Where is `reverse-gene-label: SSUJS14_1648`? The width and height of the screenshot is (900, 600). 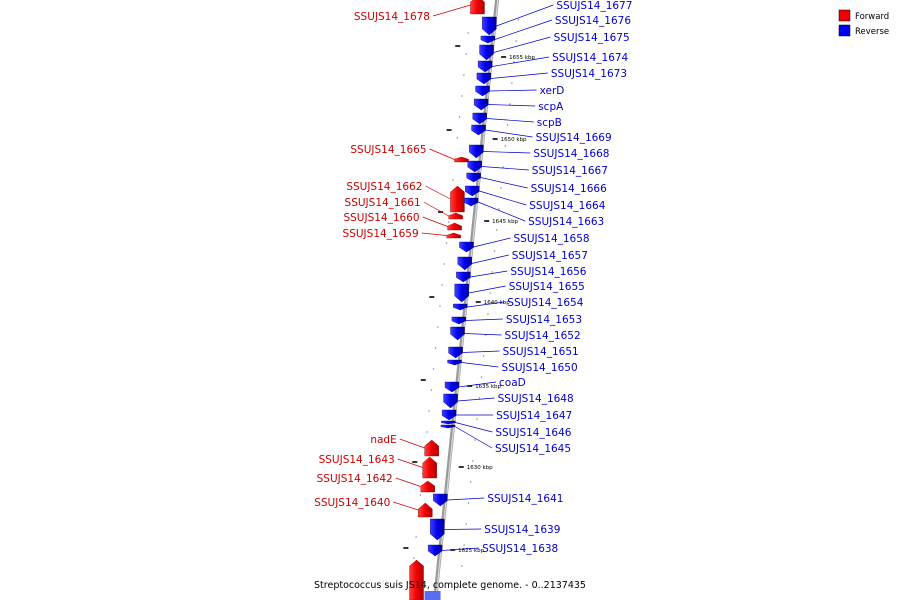 reverse-gene-label: SSUJS14_1648 is located at coordinates (536, 399).